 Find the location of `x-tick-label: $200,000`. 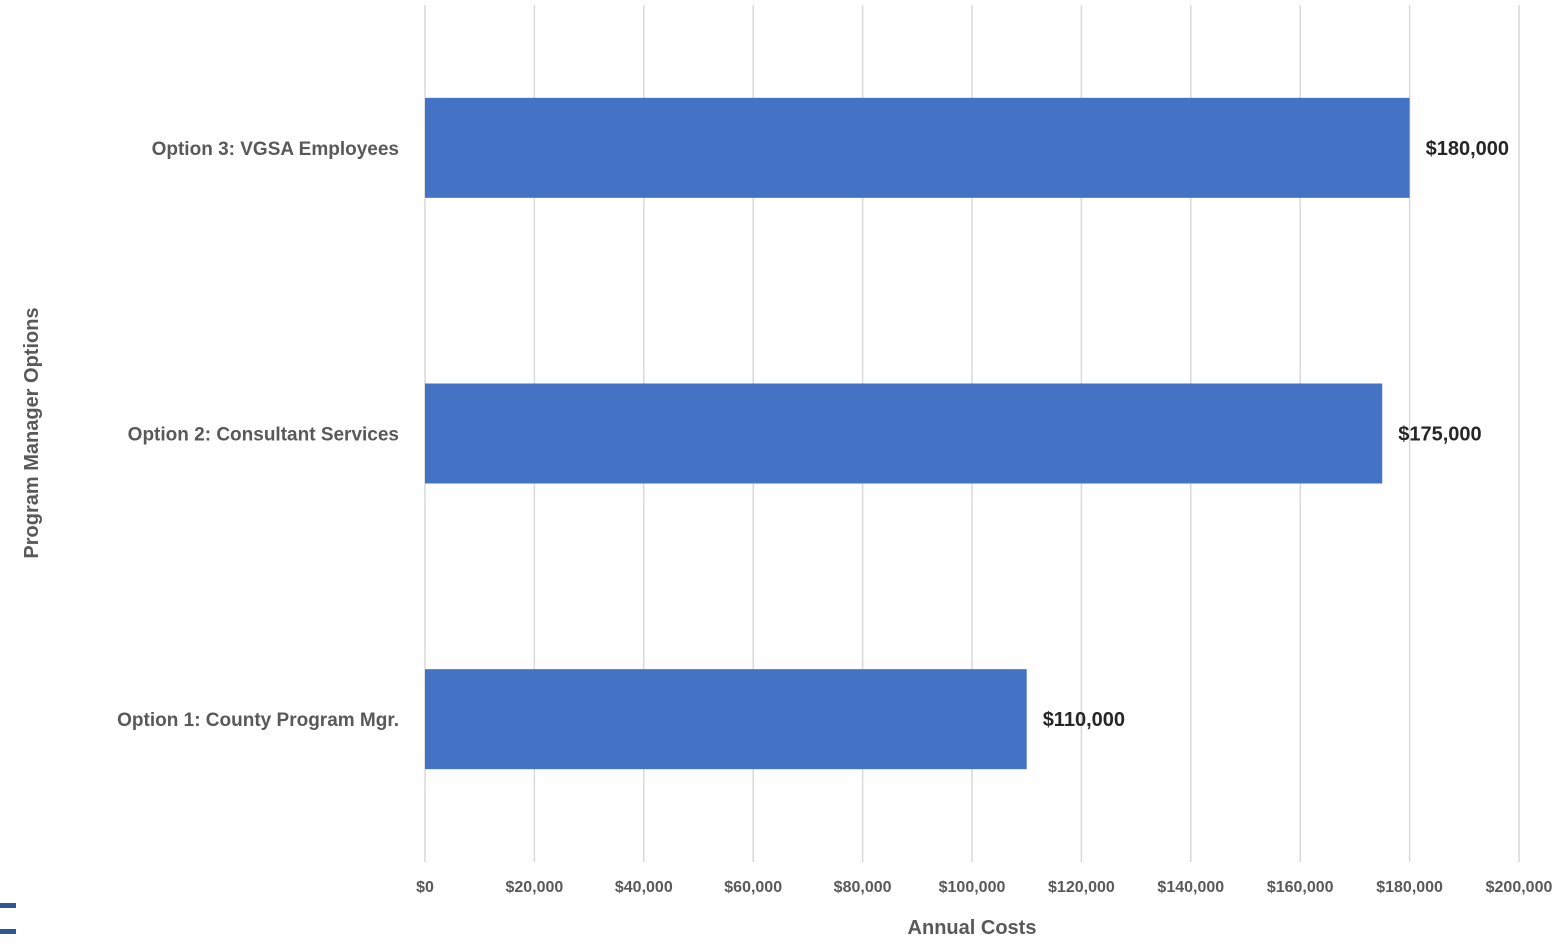

x-tick-label: $200,000 is located at coordinates (1519, 887).